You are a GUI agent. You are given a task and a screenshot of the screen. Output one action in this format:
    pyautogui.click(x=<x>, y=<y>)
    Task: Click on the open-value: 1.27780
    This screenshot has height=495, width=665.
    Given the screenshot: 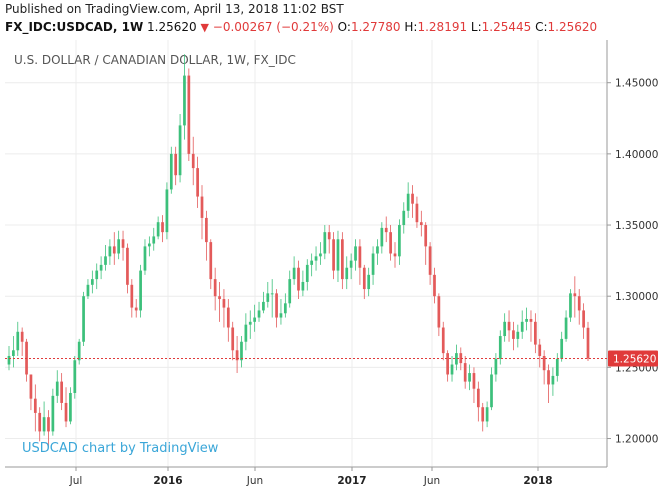 What is the action you would take?
    pyautogui.click(x=375, y=27)
    